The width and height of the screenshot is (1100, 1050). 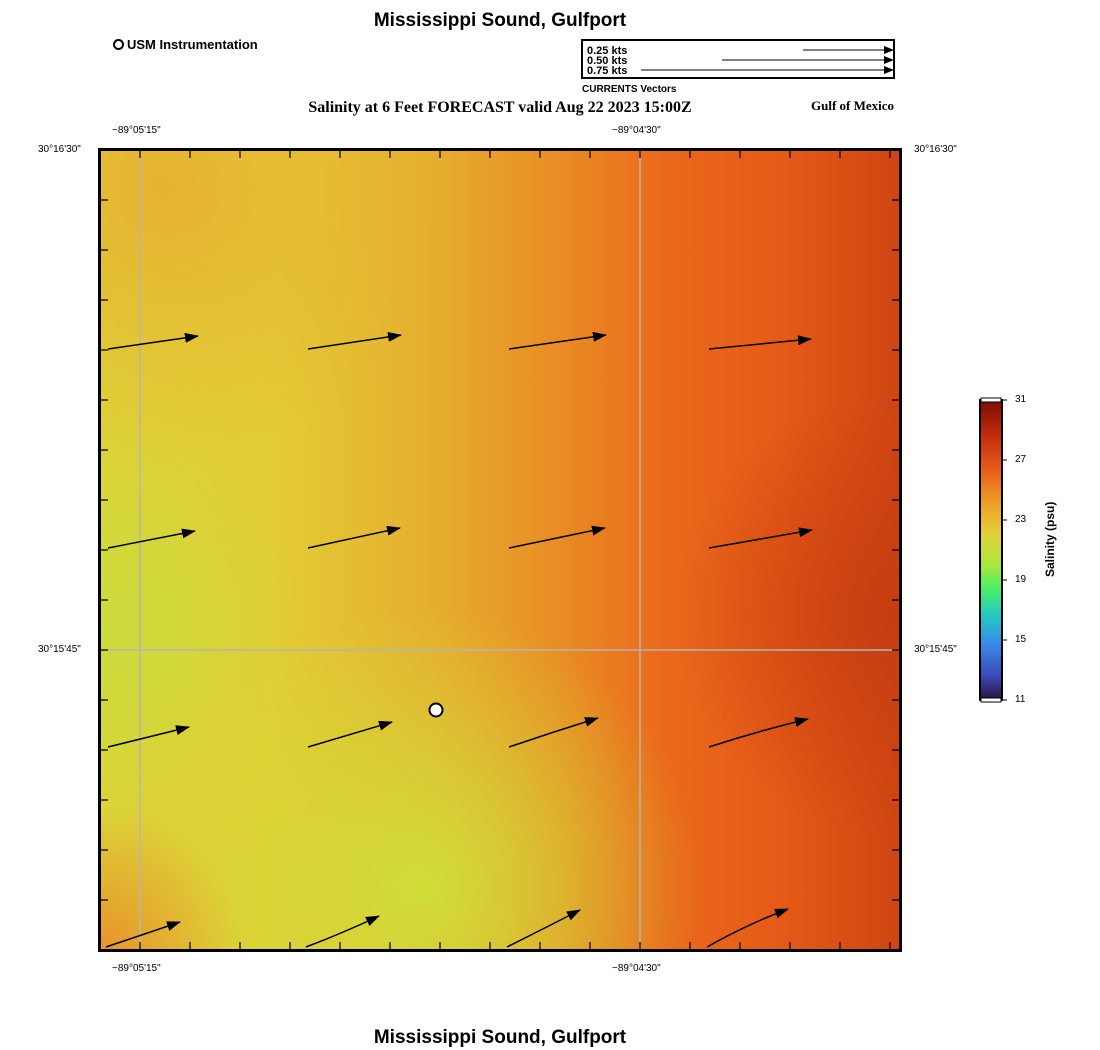 What do you see at coordinates (1021, 519) in the screenshot?
I see `colorbar-tick-label: 23` at bounding box center [1021, 519].